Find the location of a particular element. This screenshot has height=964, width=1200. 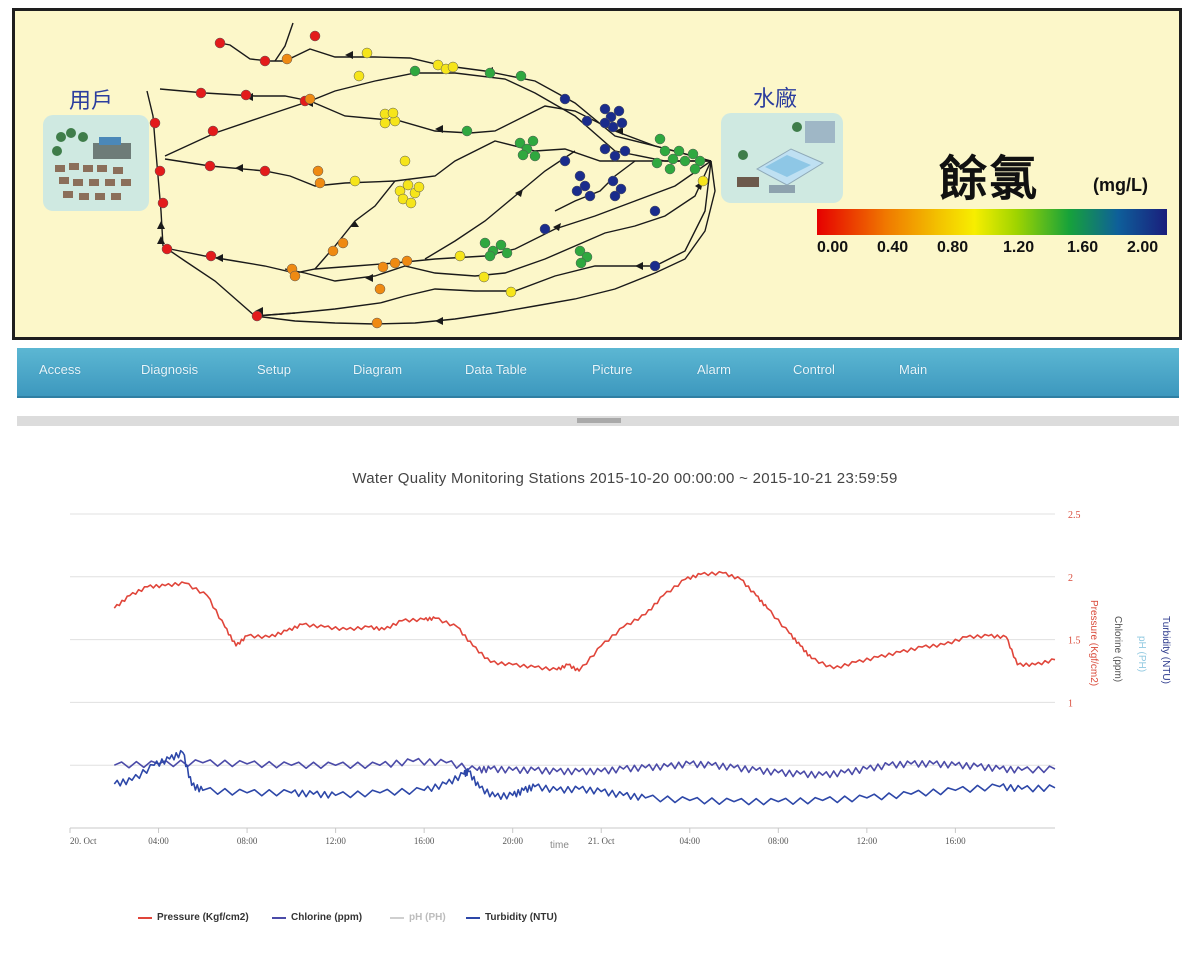

series-line-turbidity is located at coordinates (584, 777).